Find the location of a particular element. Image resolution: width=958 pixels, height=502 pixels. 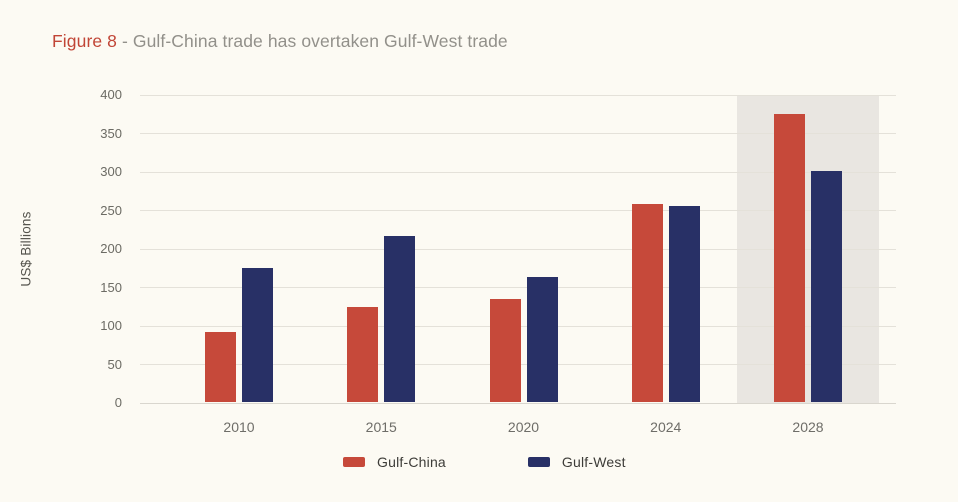

y-tick-label: 300 is located at coordinates (111, 171).